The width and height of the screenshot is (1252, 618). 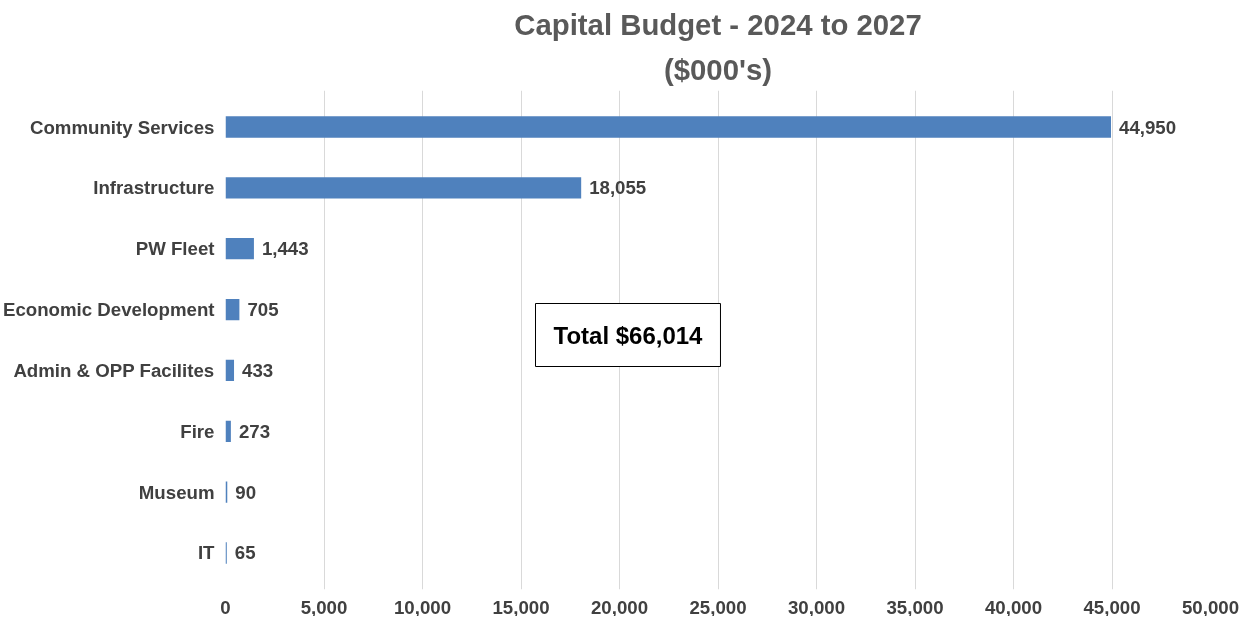 What do you see at coordinates (915, 607) in the screenshot?
I see `x-tick-label: 35,000` at bounding box center [915, 607].